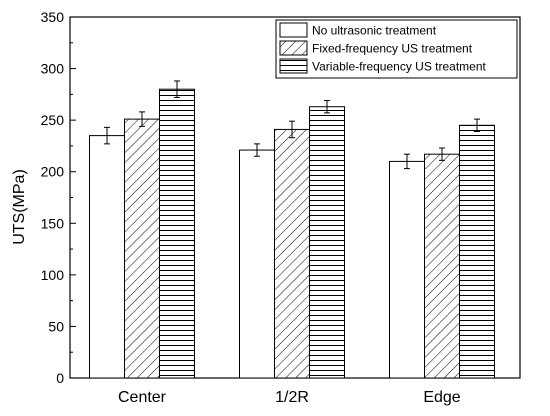  I want to click on x-tick-label: Edge, so click(441, 397).